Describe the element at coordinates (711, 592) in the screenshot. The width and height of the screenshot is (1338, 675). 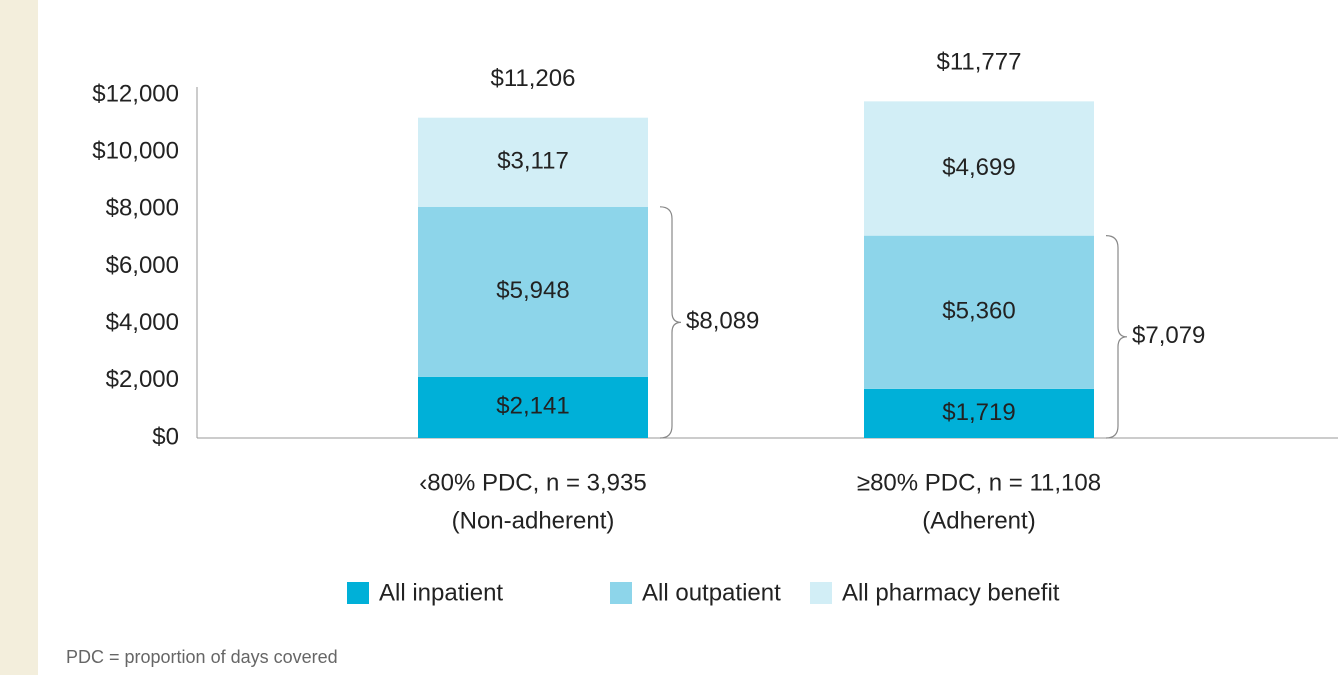
I see `legend-label: All outpatient` at that location.